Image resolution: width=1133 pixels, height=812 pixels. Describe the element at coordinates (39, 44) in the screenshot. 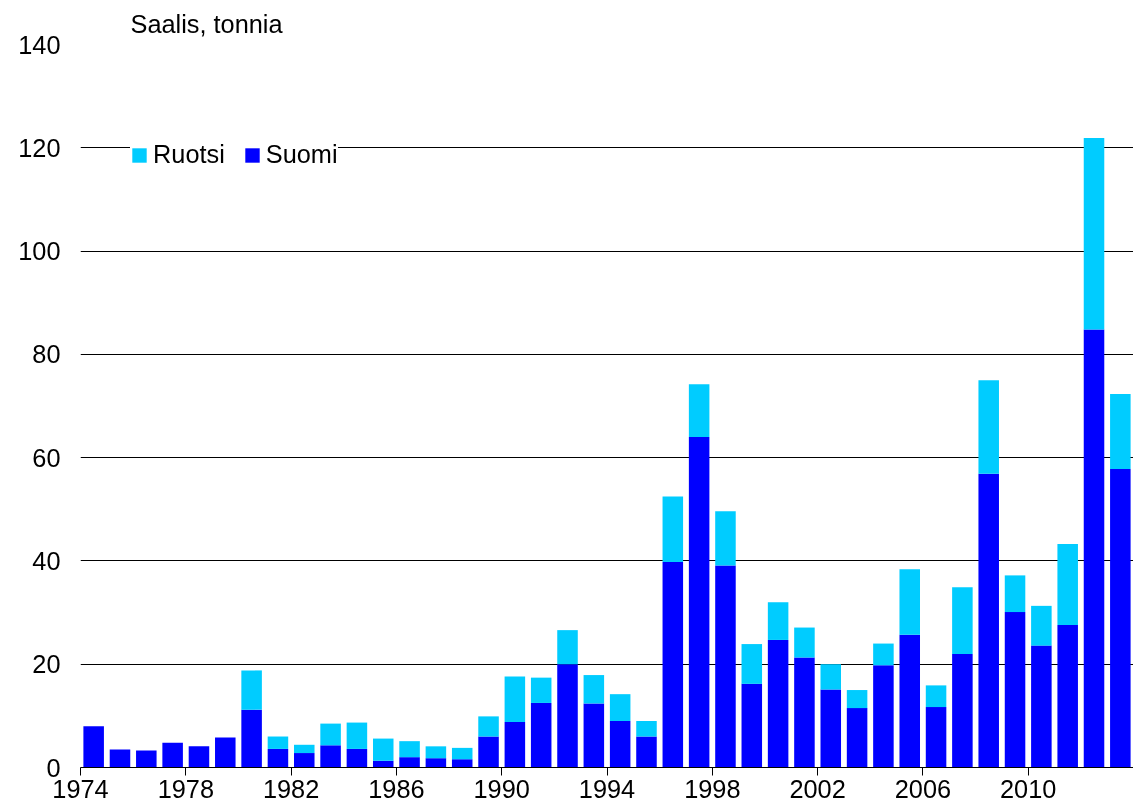

I see `y-tick-label: 140` at that location.